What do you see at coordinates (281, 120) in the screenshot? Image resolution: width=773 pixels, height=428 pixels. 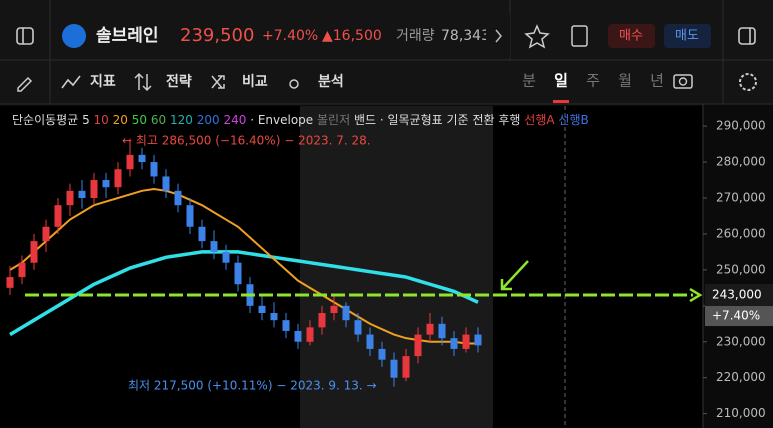 I see `legend-item: · Envelope` at bounding box center [281, 120].